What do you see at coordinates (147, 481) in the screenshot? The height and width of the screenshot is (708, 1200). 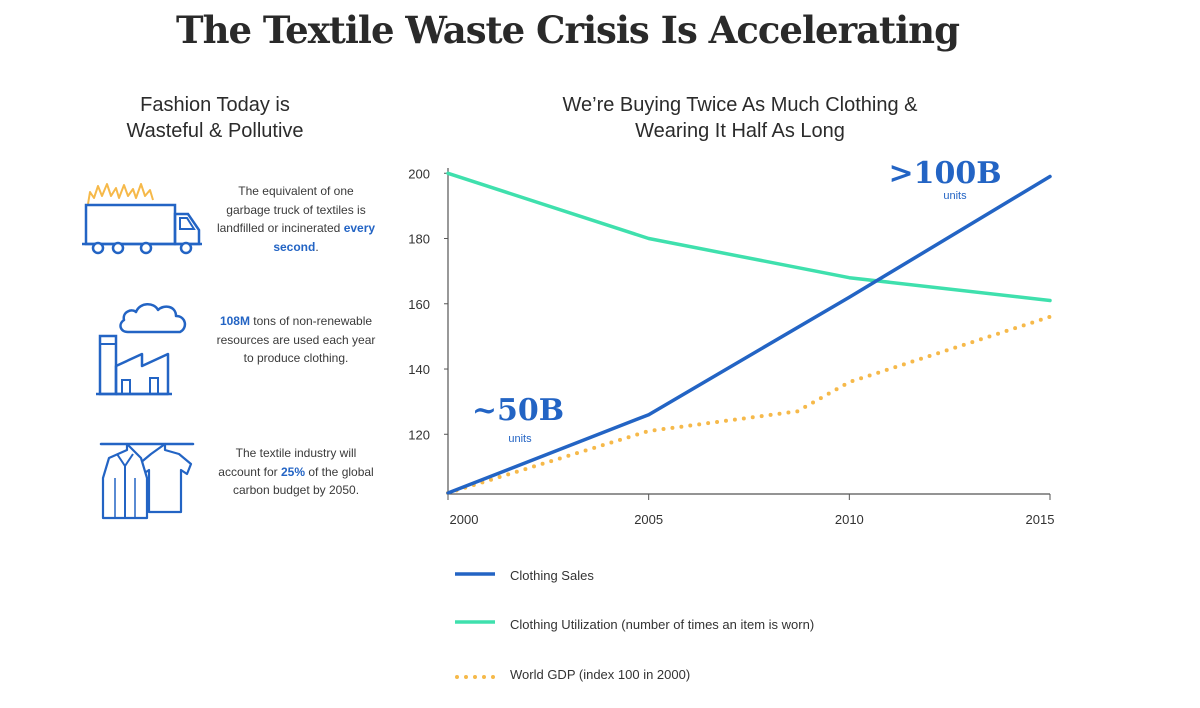 I see `clothes-hanger-icon` at bounding box center [147, 481].